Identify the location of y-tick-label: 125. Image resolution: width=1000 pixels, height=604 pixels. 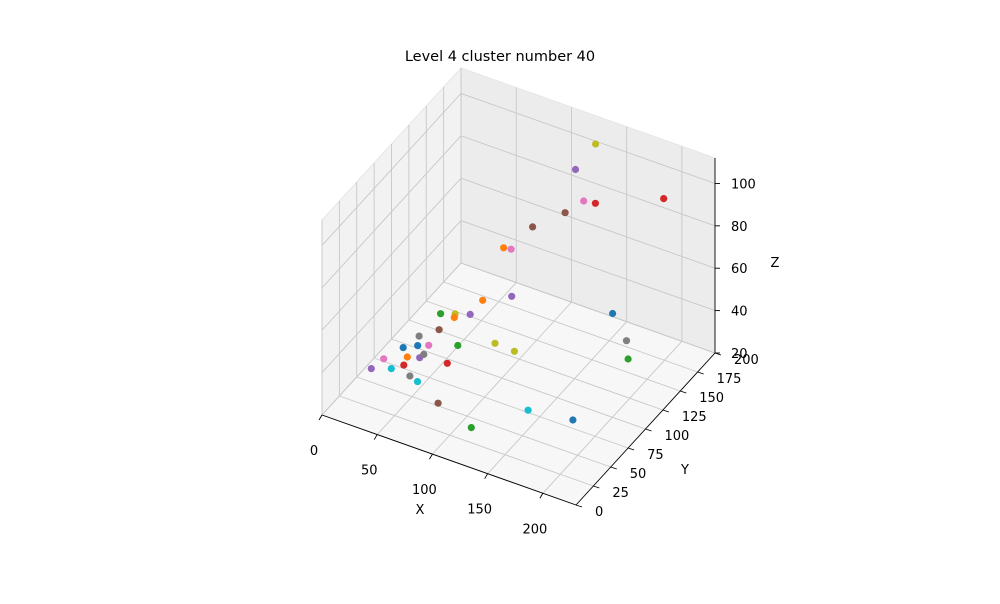
(694, 417).